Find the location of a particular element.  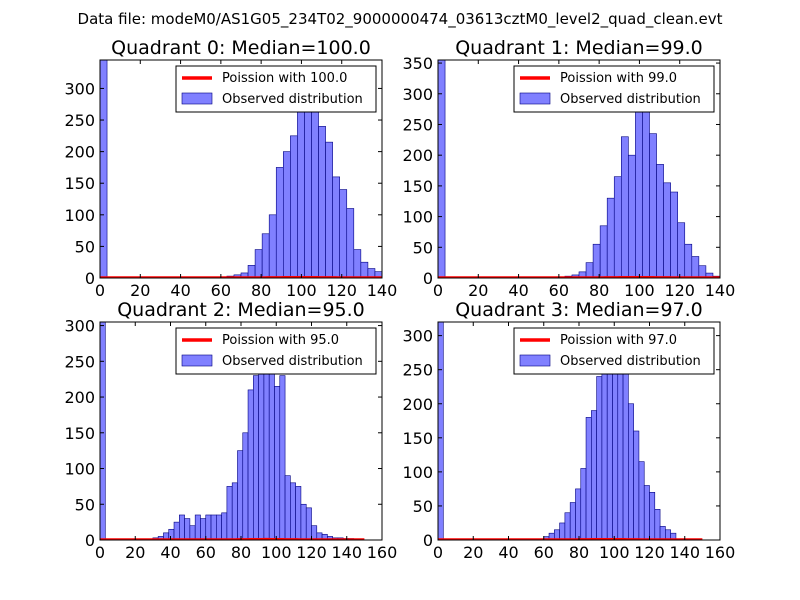

quad-3-xtick-label: 20 is located at coordinates (473, 552).